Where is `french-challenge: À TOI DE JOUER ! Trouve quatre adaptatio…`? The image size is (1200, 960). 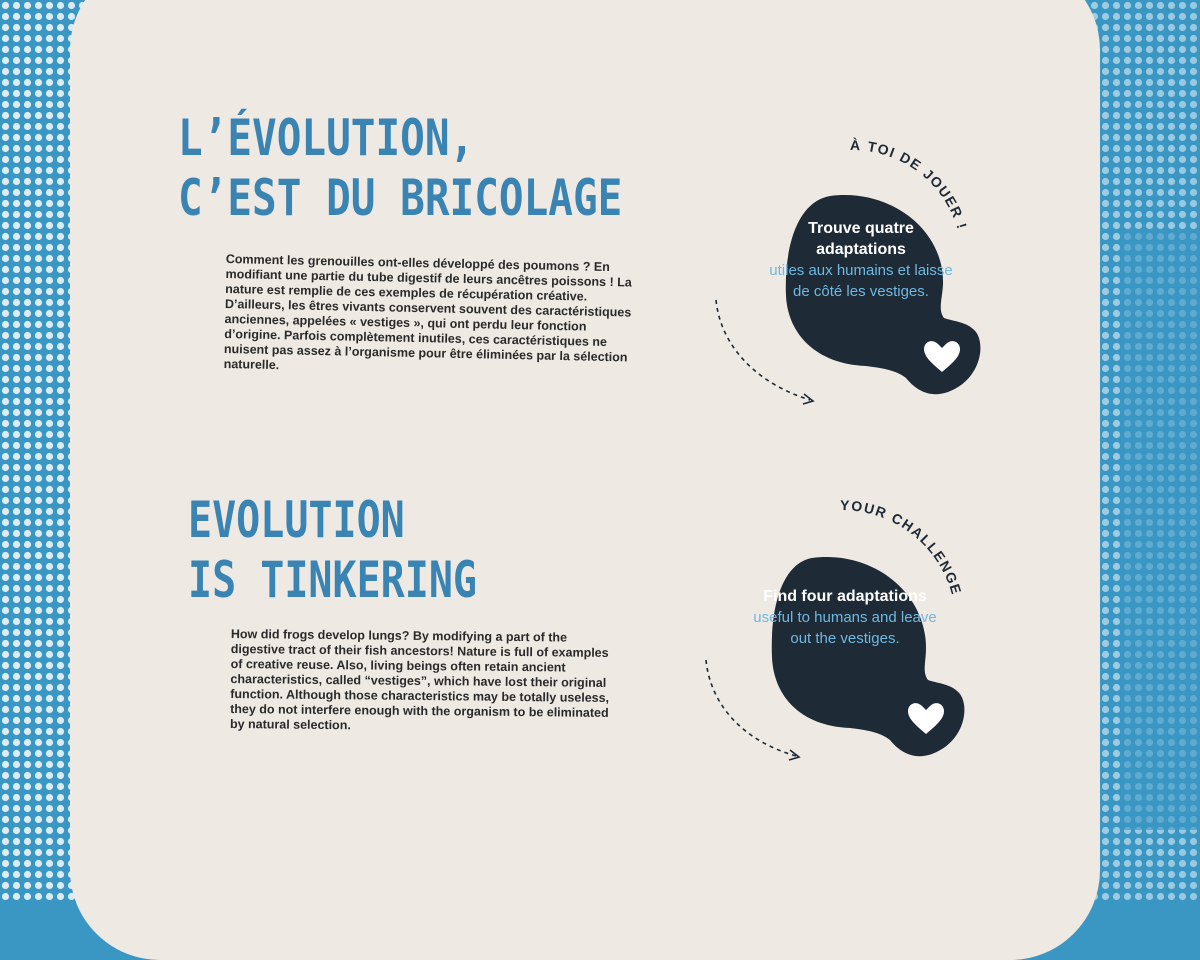
french-challenge: À TOI DE JOUER ! Trouve quatre adaptatio… is located at coordinates (850, 260).